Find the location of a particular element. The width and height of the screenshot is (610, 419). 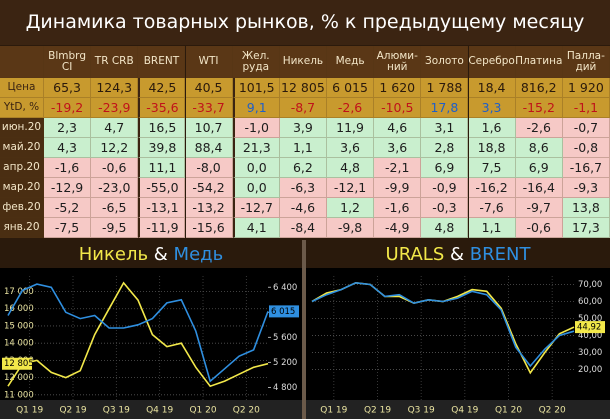

row-label: Цена is located at coordinates (22, 88).